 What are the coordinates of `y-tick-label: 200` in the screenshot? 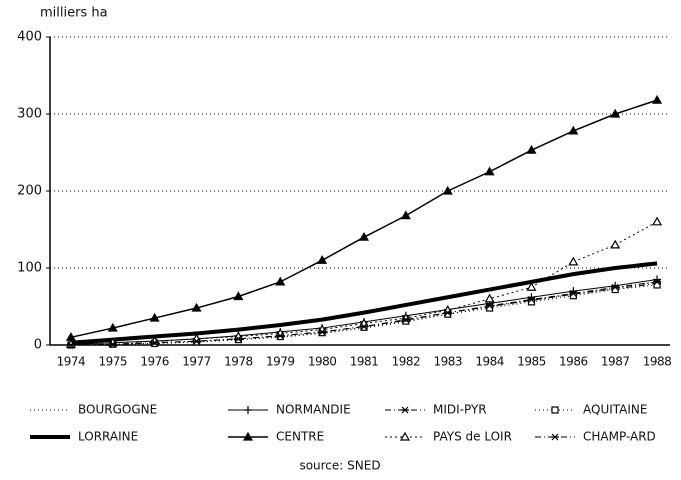 It's located at (29, 191).